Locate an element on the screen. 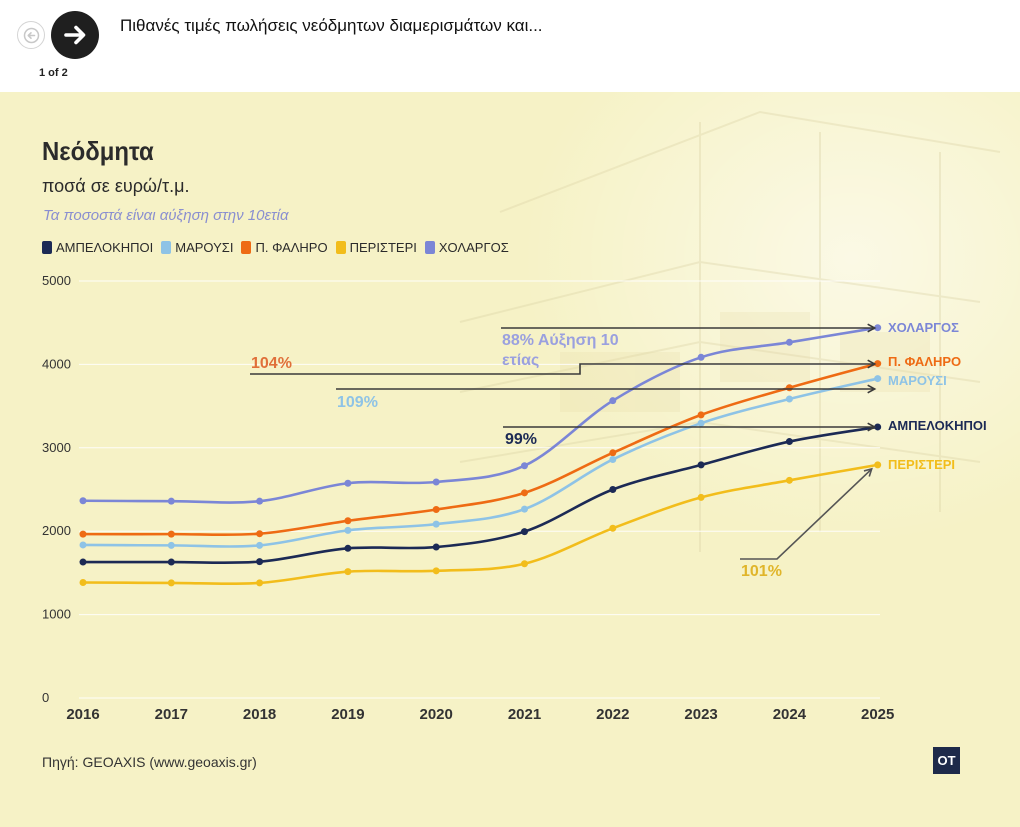 This screenshot has width=1020, height=827. x-tick-label: 2025 is located at coordinates (877, 714).